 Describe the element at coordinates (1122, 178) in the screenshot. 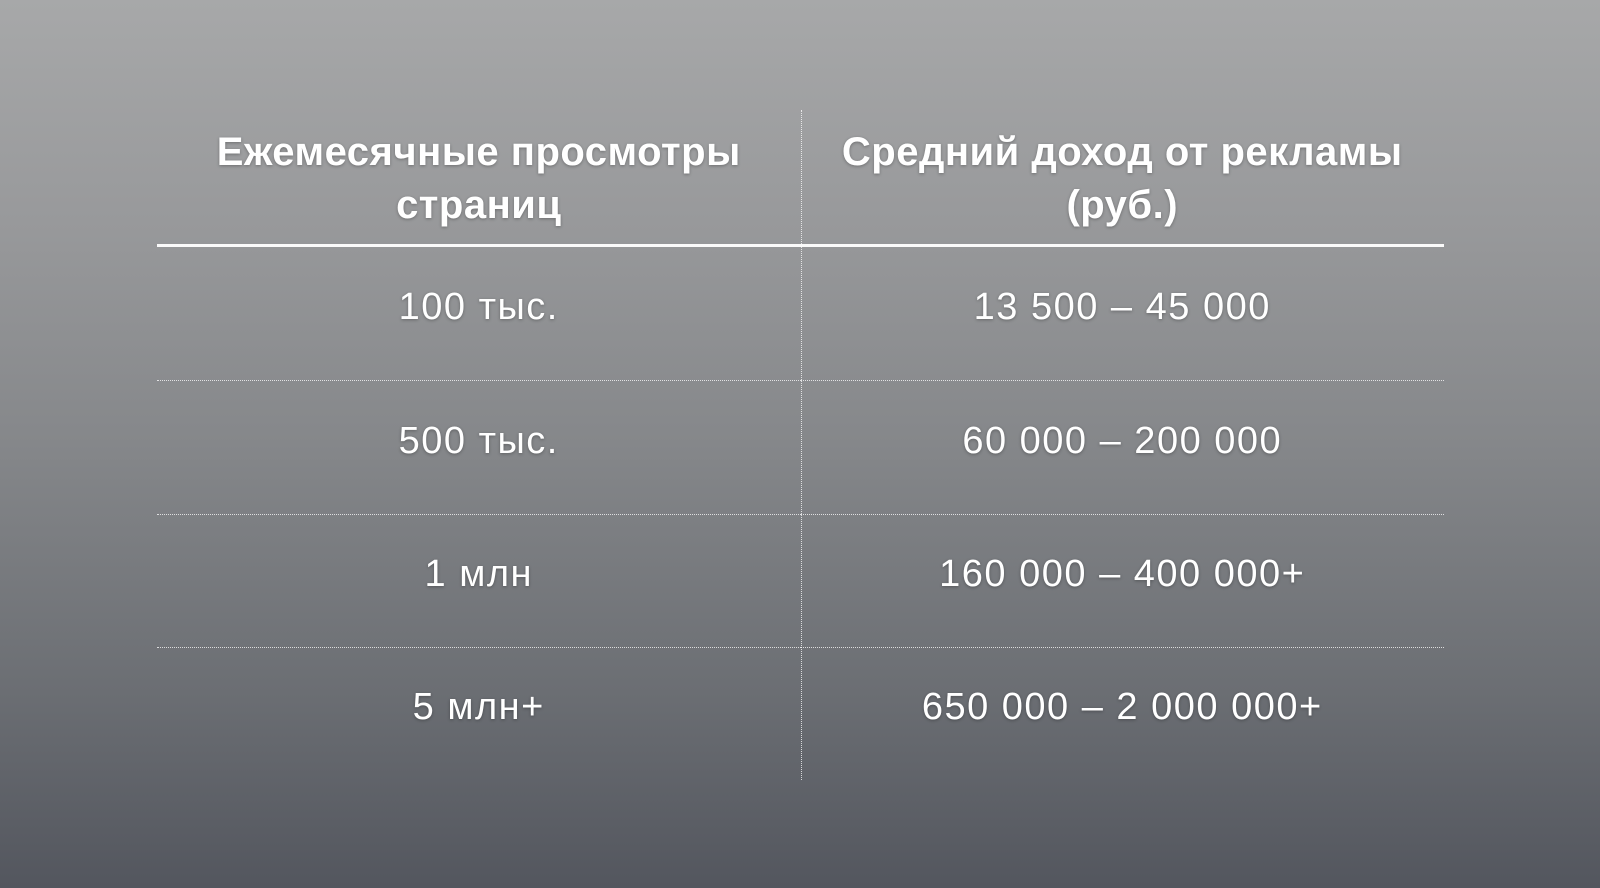

I see `column-header-avg-ad-revenue: Средний доход от рекламы (руб.)` at that location.